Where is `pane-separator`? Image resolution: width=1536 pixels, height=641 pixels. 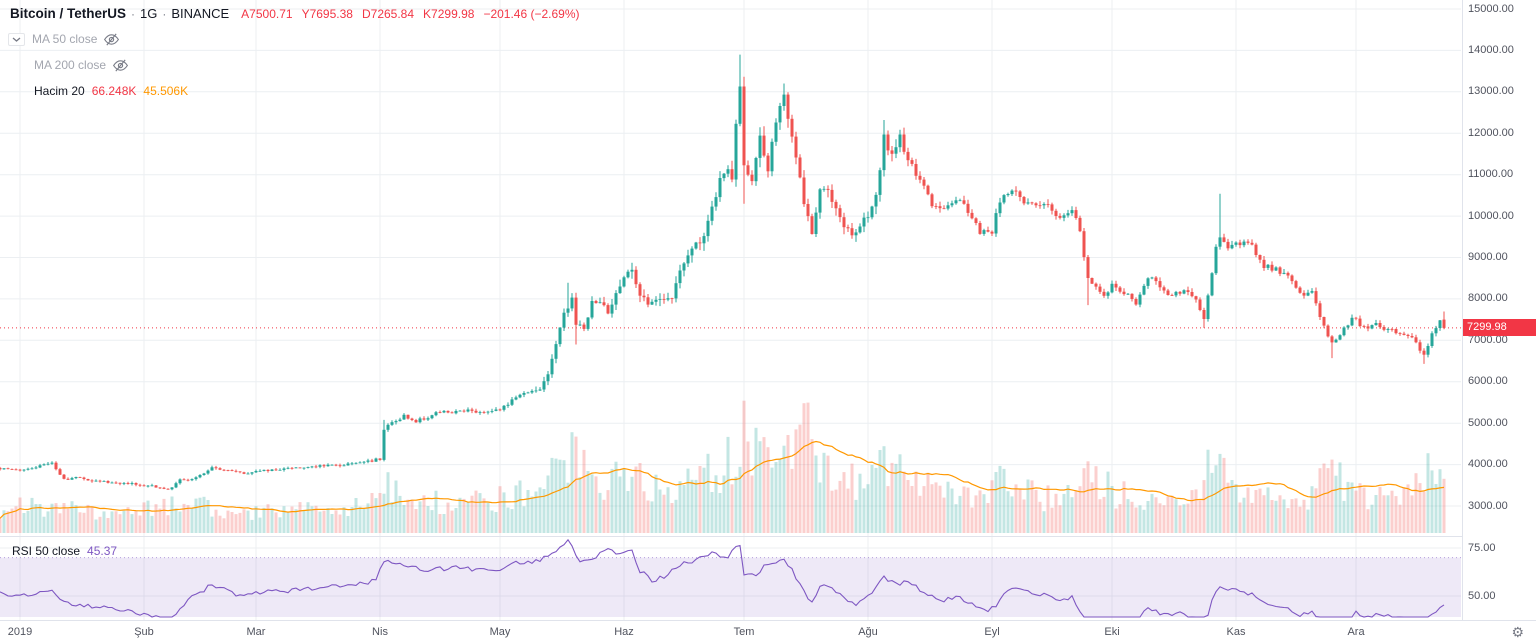
pane-separator is located at coordinates (768, 536).